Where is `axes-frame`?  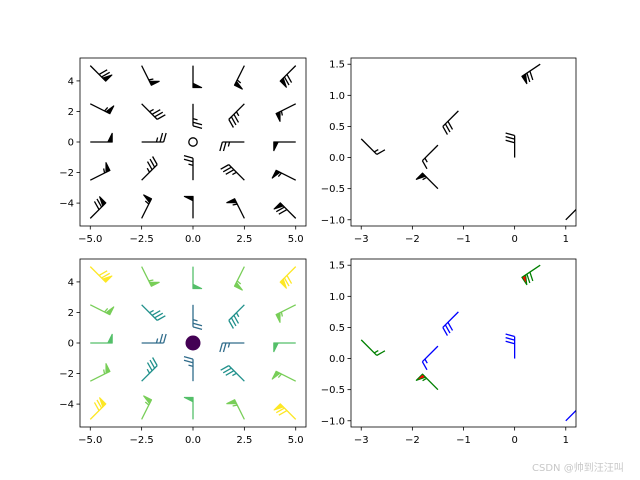 axes-frame is located at coordinates (463, 343).